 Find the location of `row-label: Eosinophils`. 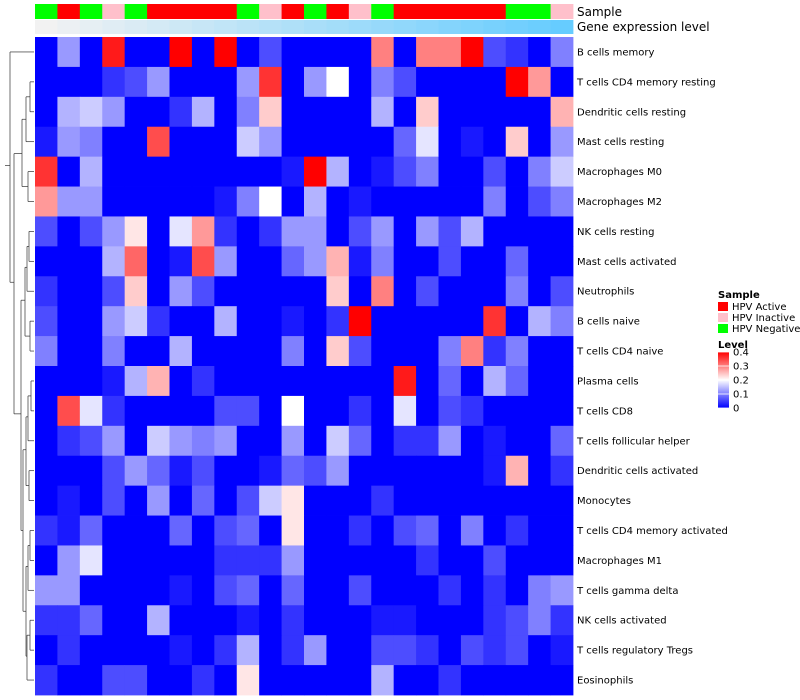

row-label: Eosinophils is located at coordinates (605, 681).